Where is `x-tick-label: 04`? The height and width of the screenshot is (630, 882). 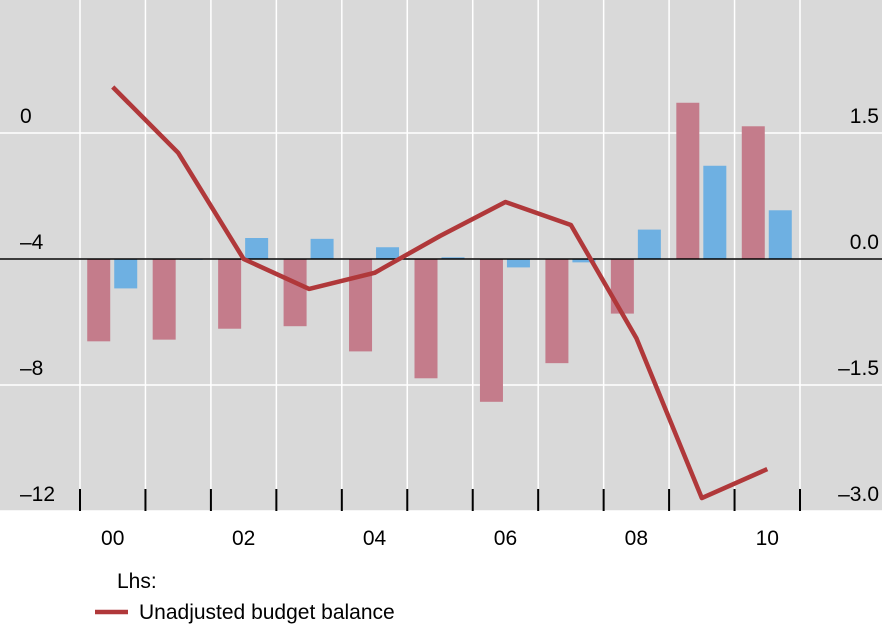
x-tick-label: 04 is located at coordinates (375, 538).